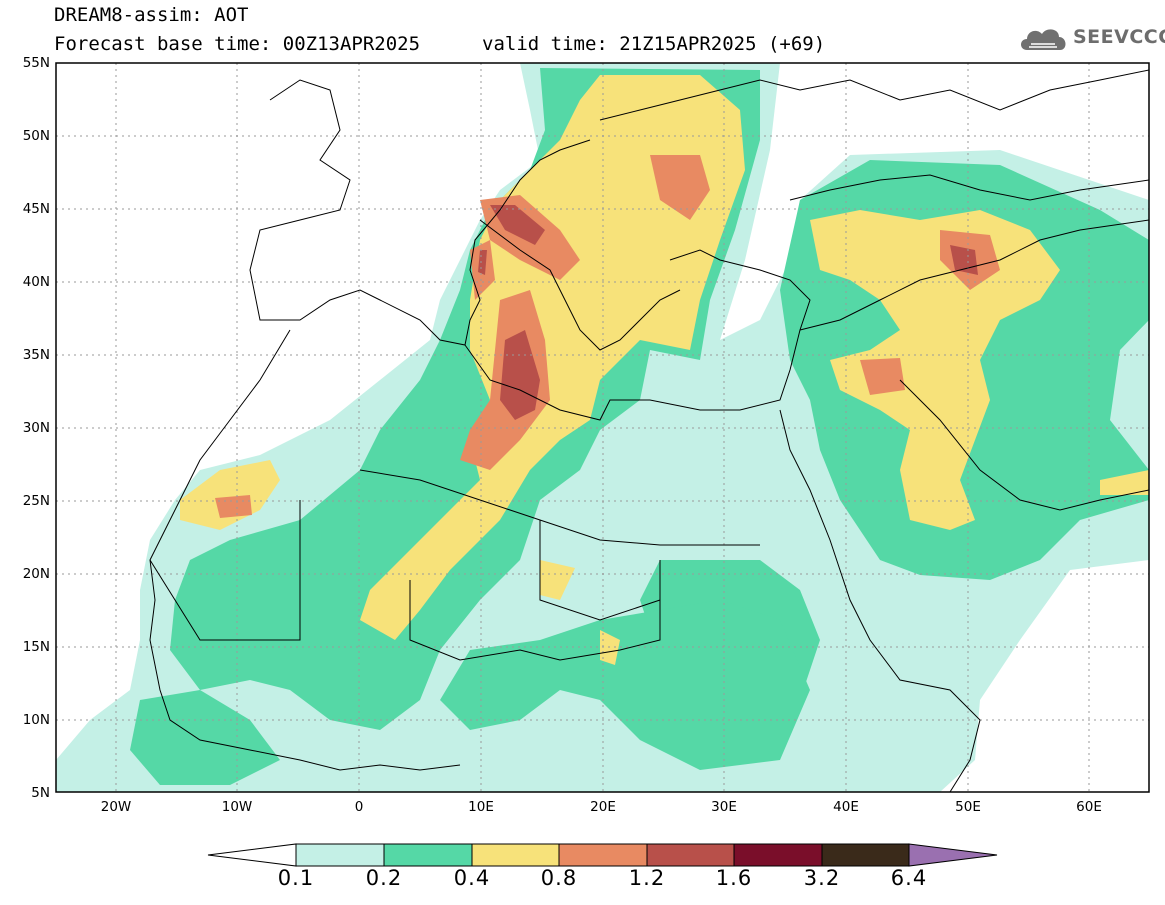 The image size is (1165, 905). Describe the element at coordinates (237, 44) in the screenshot. I see `forecast-base-time: Forecast base time: 00Z13APR2025` at that location.